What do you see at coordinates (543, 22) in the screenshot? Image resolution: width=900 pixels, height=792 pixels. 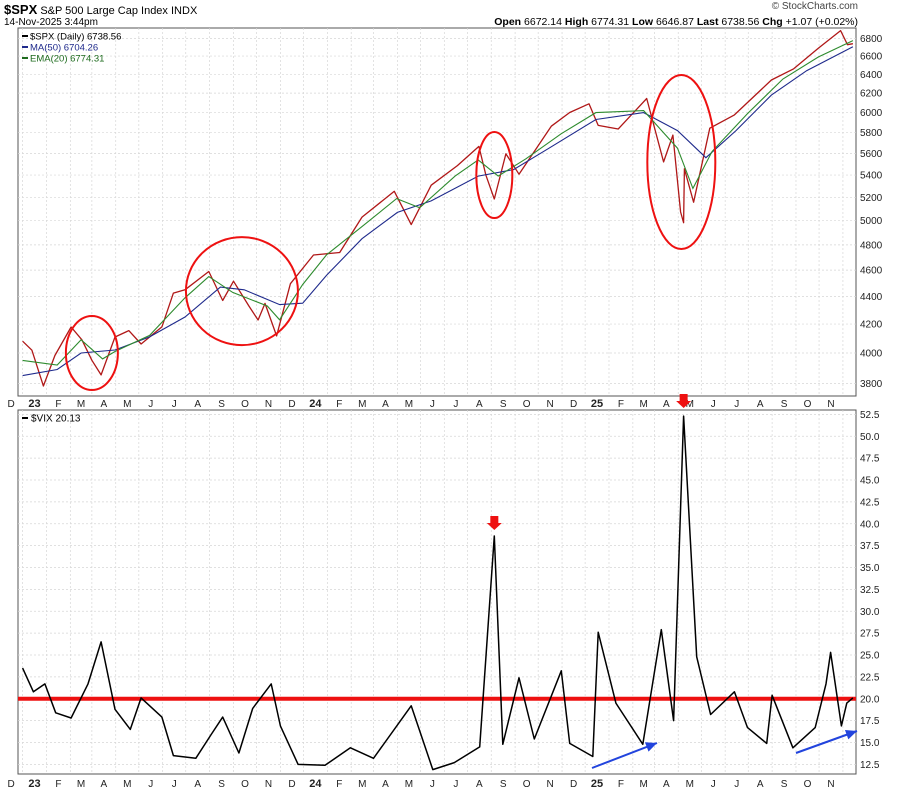 I see `open-value: 6672.14` at bounding box center [543, 22].